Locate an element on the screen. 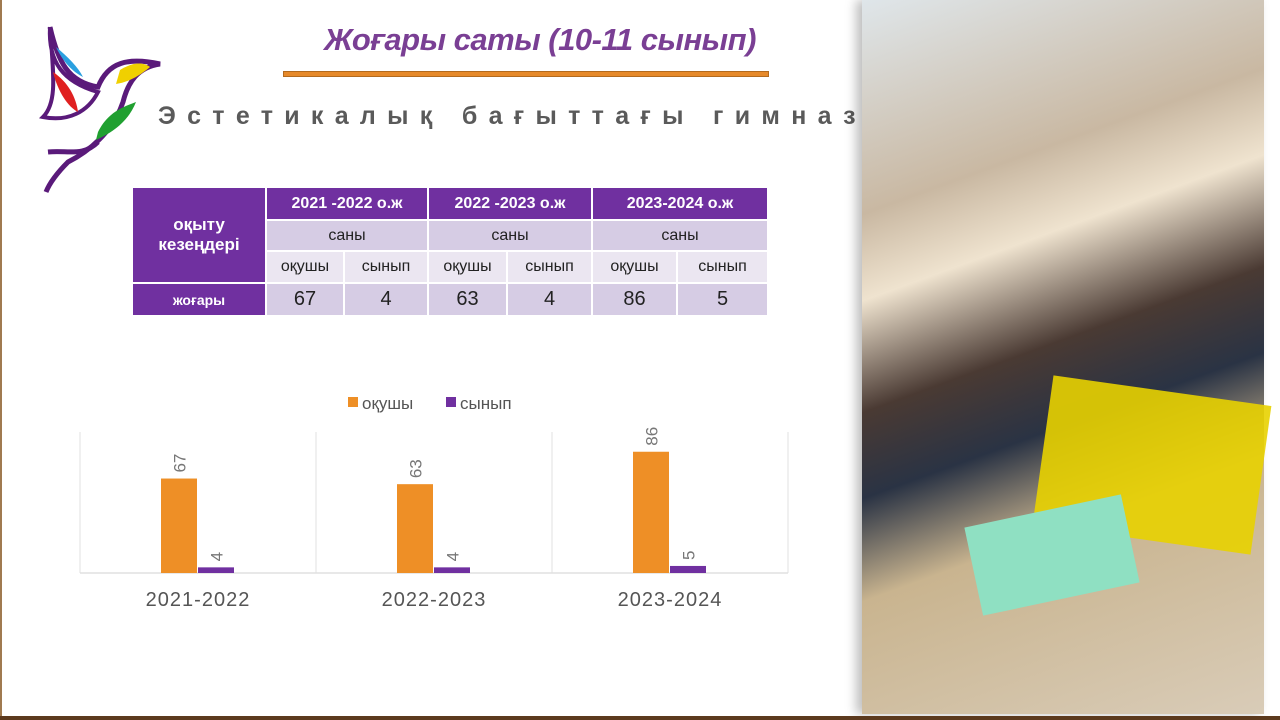  title-underline is located at coordinates (526, 74).